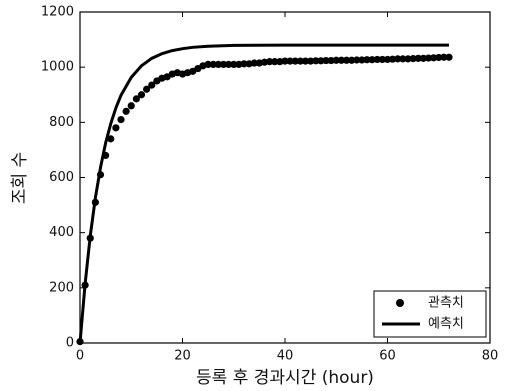 The height and width of the screenshot is (391, 513). Describe the element at coordinates (430, 314) in the screenshot. I see `legend-box` at that location.